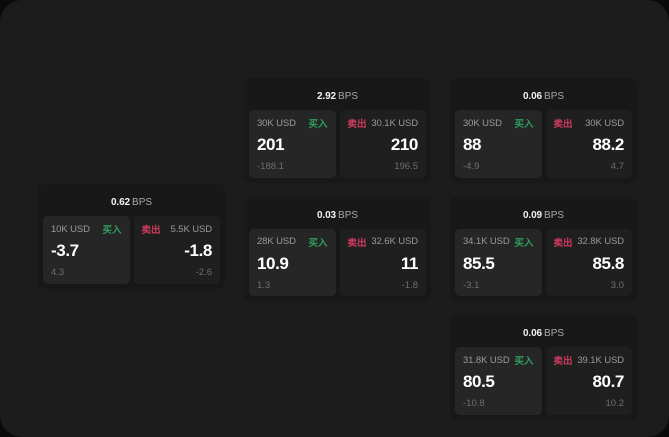  I want to click on sell-price: -1.8, so click(198, 250).